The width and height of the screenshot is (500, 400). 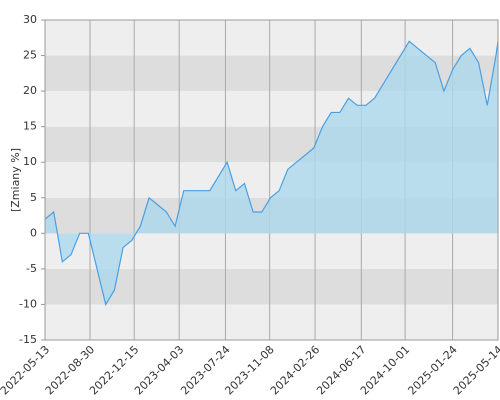 What do you see at coordinates (28, 339) in the screenshot?
I see `y-tick-label: -15` at bounding box center [28, 339].